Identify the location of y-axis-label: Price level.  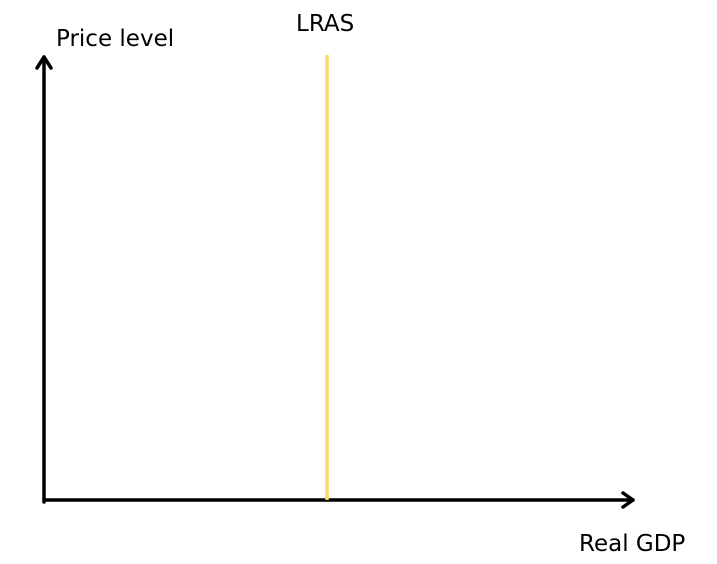
(115, 39).